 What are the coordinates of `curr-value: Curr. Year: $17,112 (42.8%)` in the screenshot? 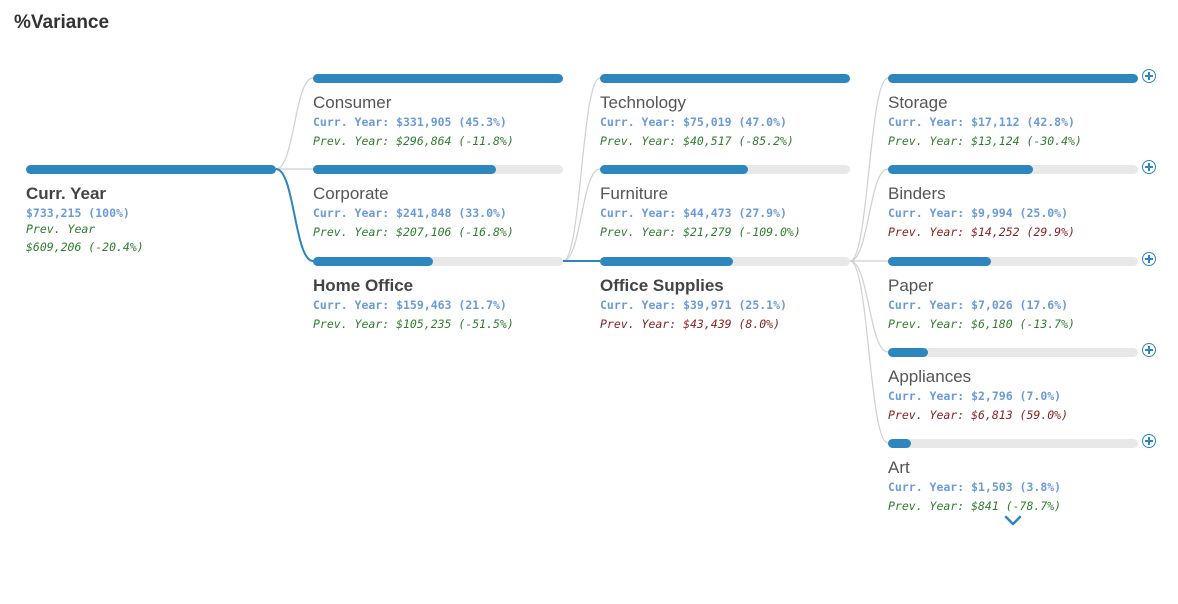 It's located at (981, 122).